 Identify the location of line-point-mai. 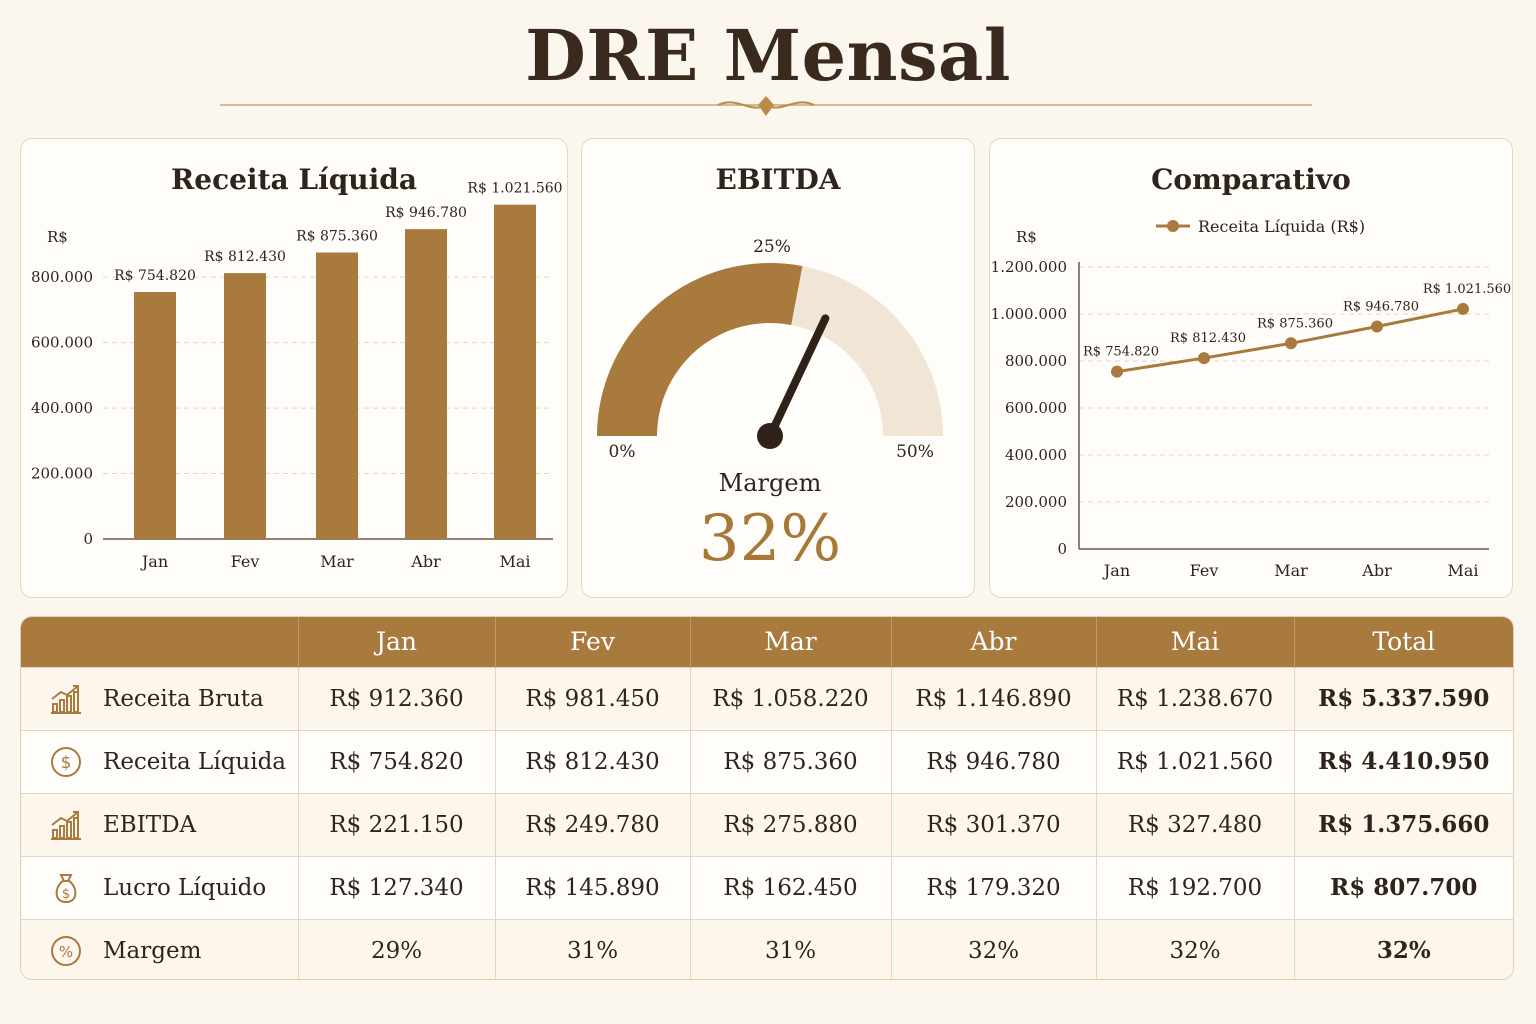
(1463, 308).